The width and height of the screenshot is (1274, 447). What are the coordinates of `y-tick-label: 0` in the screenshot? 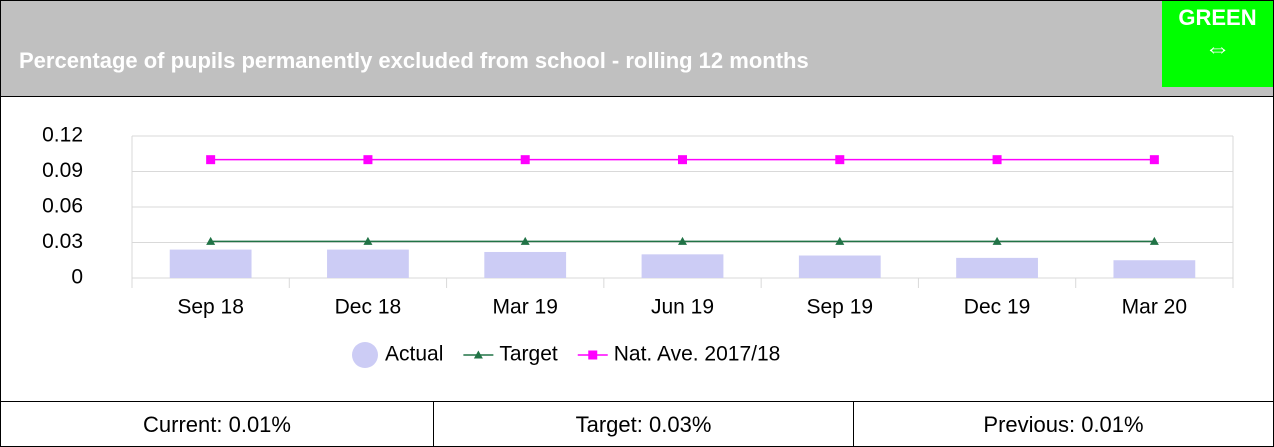 It's located at (77, 277).